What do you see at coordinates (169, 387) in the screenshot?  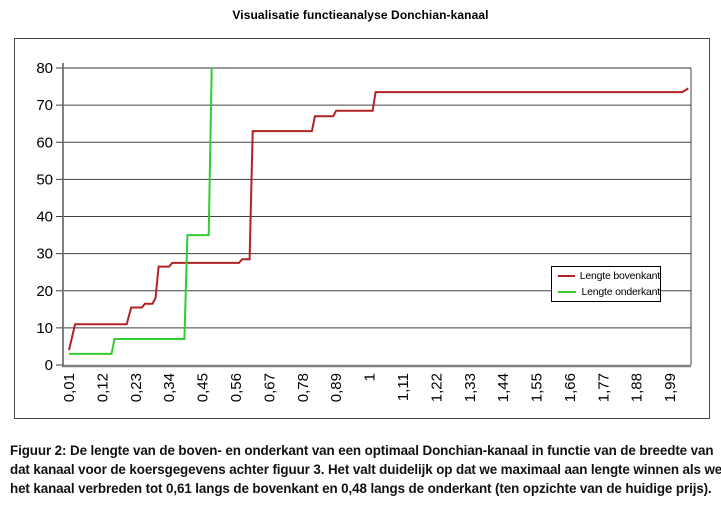 I see `x-tick-label: 0,34` at bounding box center [169, 387].